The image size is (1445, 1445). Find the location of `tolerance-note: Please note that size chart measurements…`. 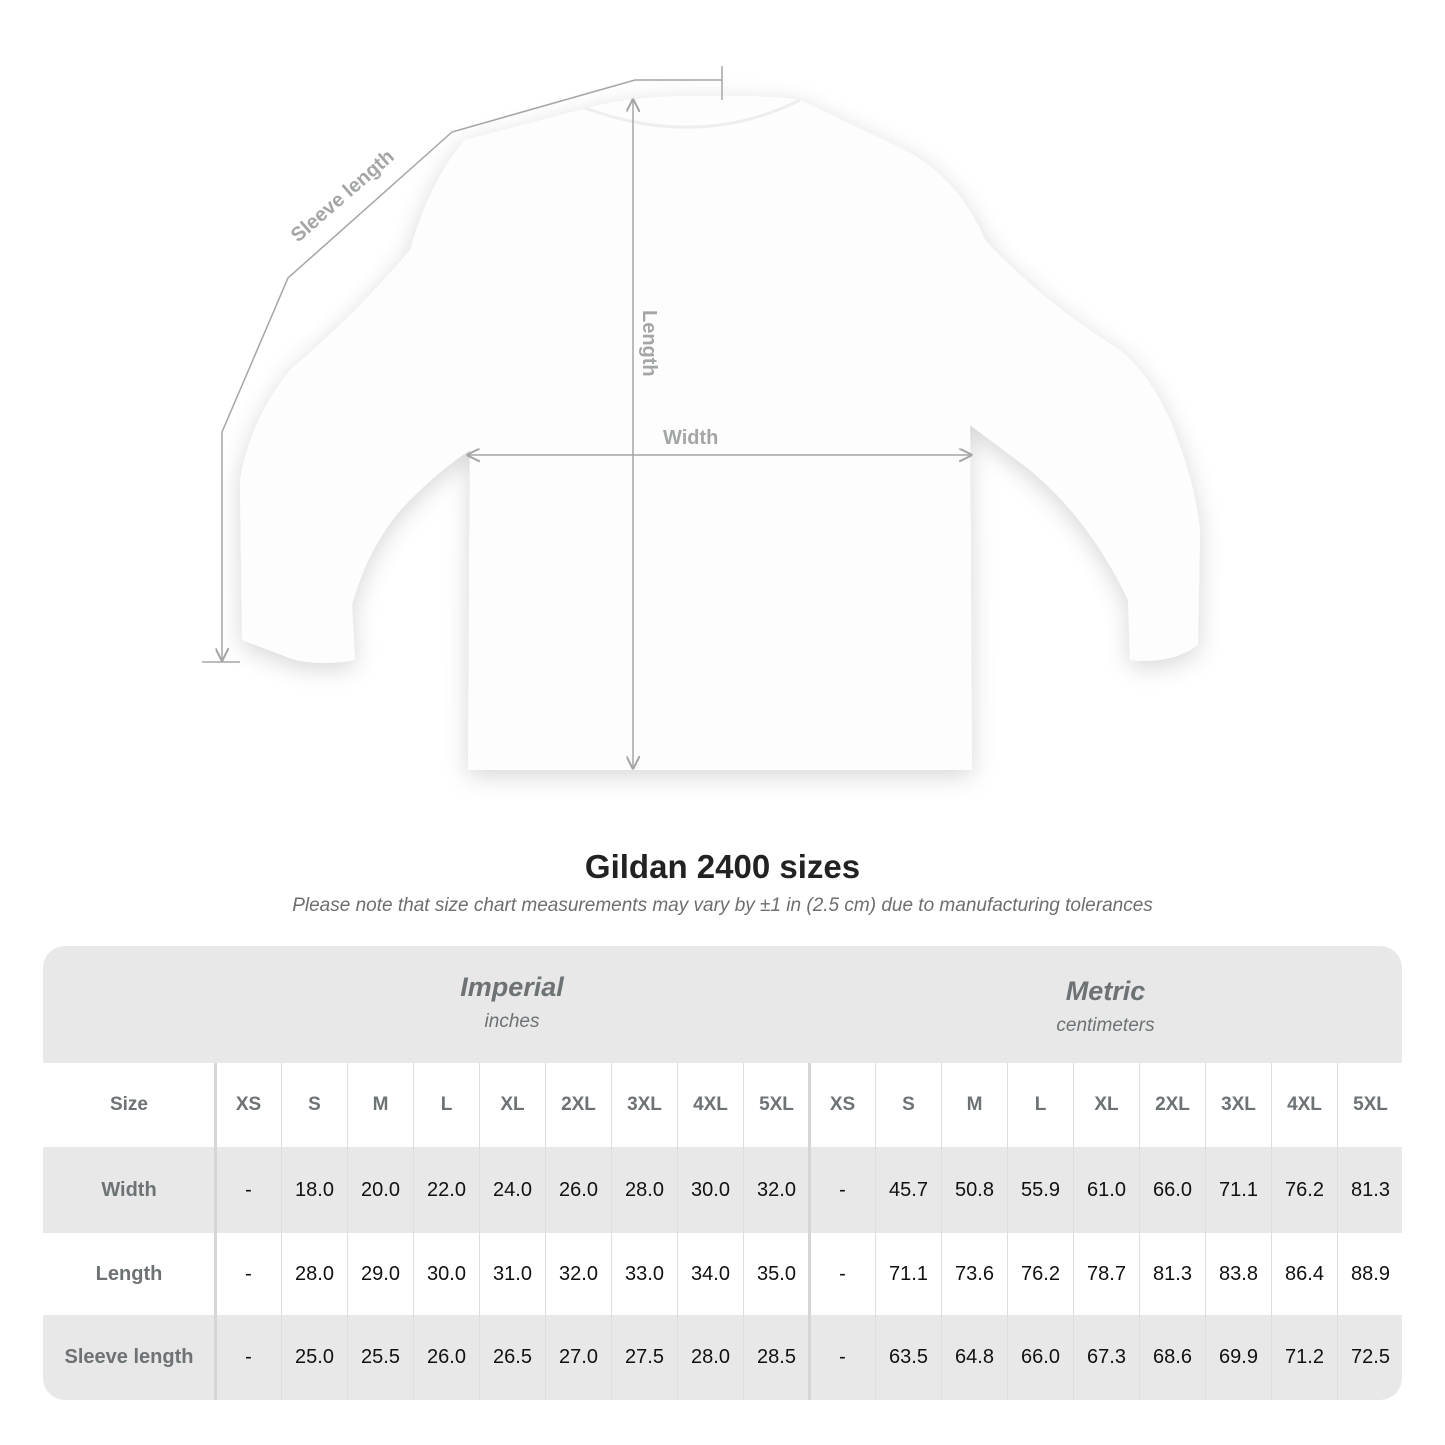

tolerance-note: Please note that size chart measurements… is located at coordinates (722, 905).